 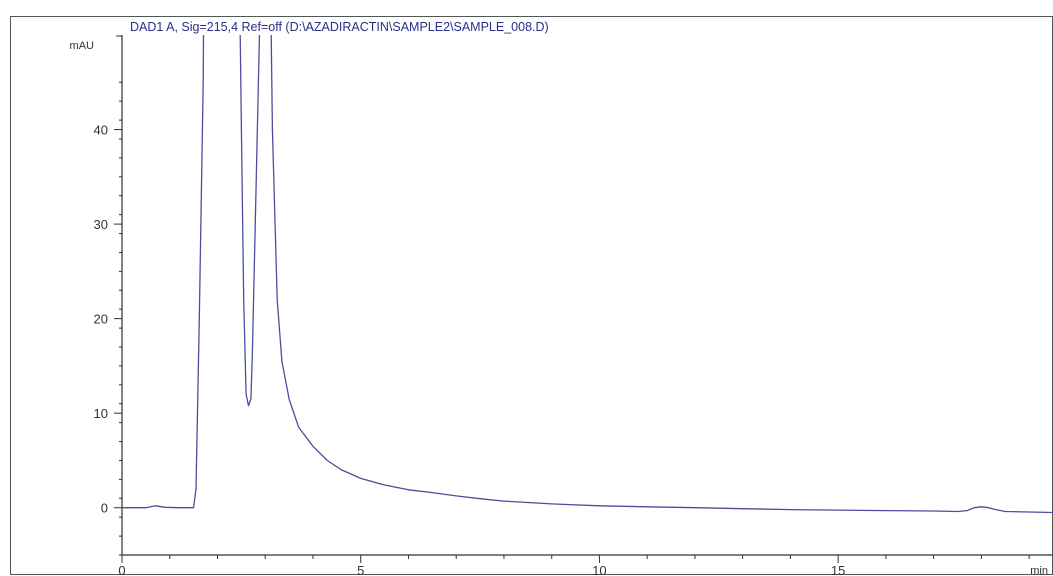 I want to click on y-tick-label: 40, so click(x=101, y=130).